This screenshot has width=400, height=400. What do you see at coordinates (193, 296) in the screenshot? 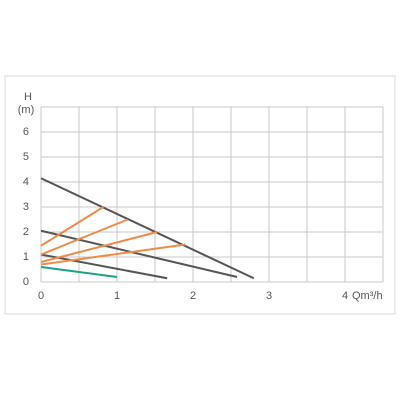
I see `x-tick-label: 2` at bounding box center [193, 296].